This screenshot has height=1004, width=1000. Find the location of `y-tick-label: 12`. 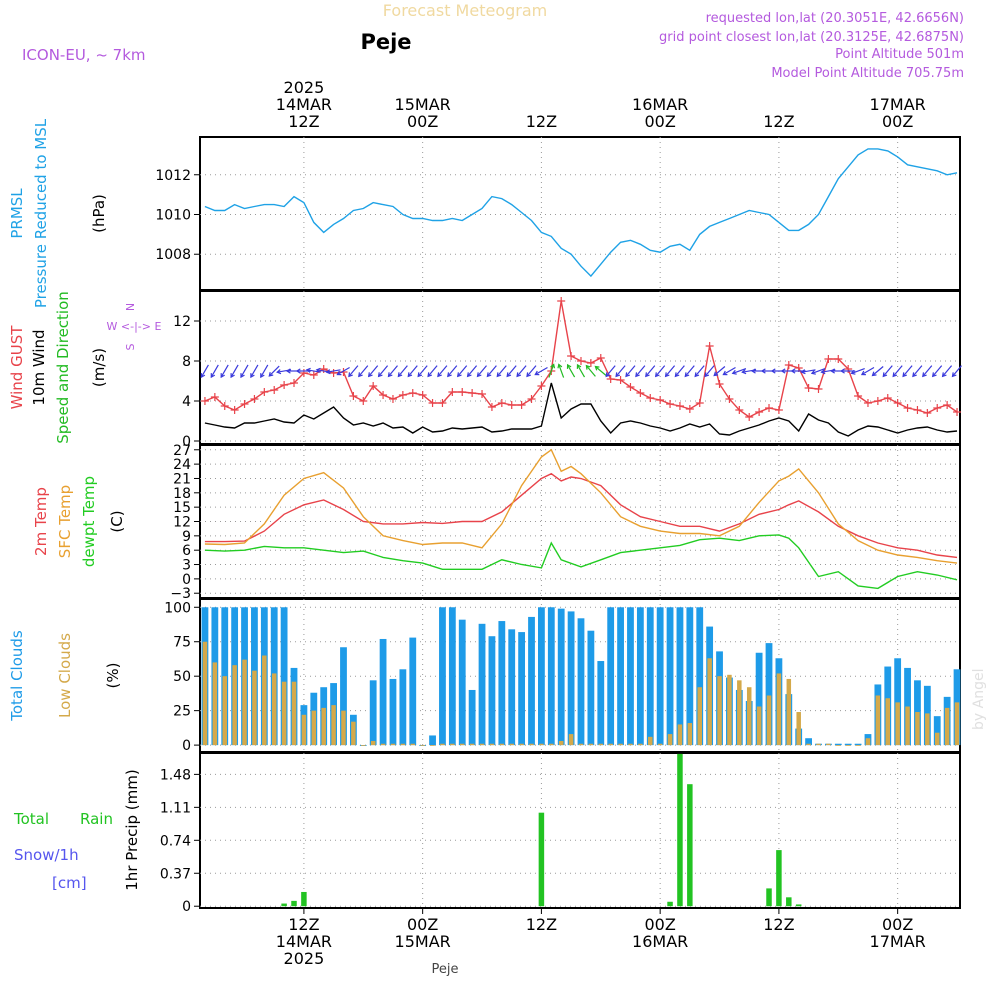

y-tick-label: 12 is located at coordinates (182, 322).